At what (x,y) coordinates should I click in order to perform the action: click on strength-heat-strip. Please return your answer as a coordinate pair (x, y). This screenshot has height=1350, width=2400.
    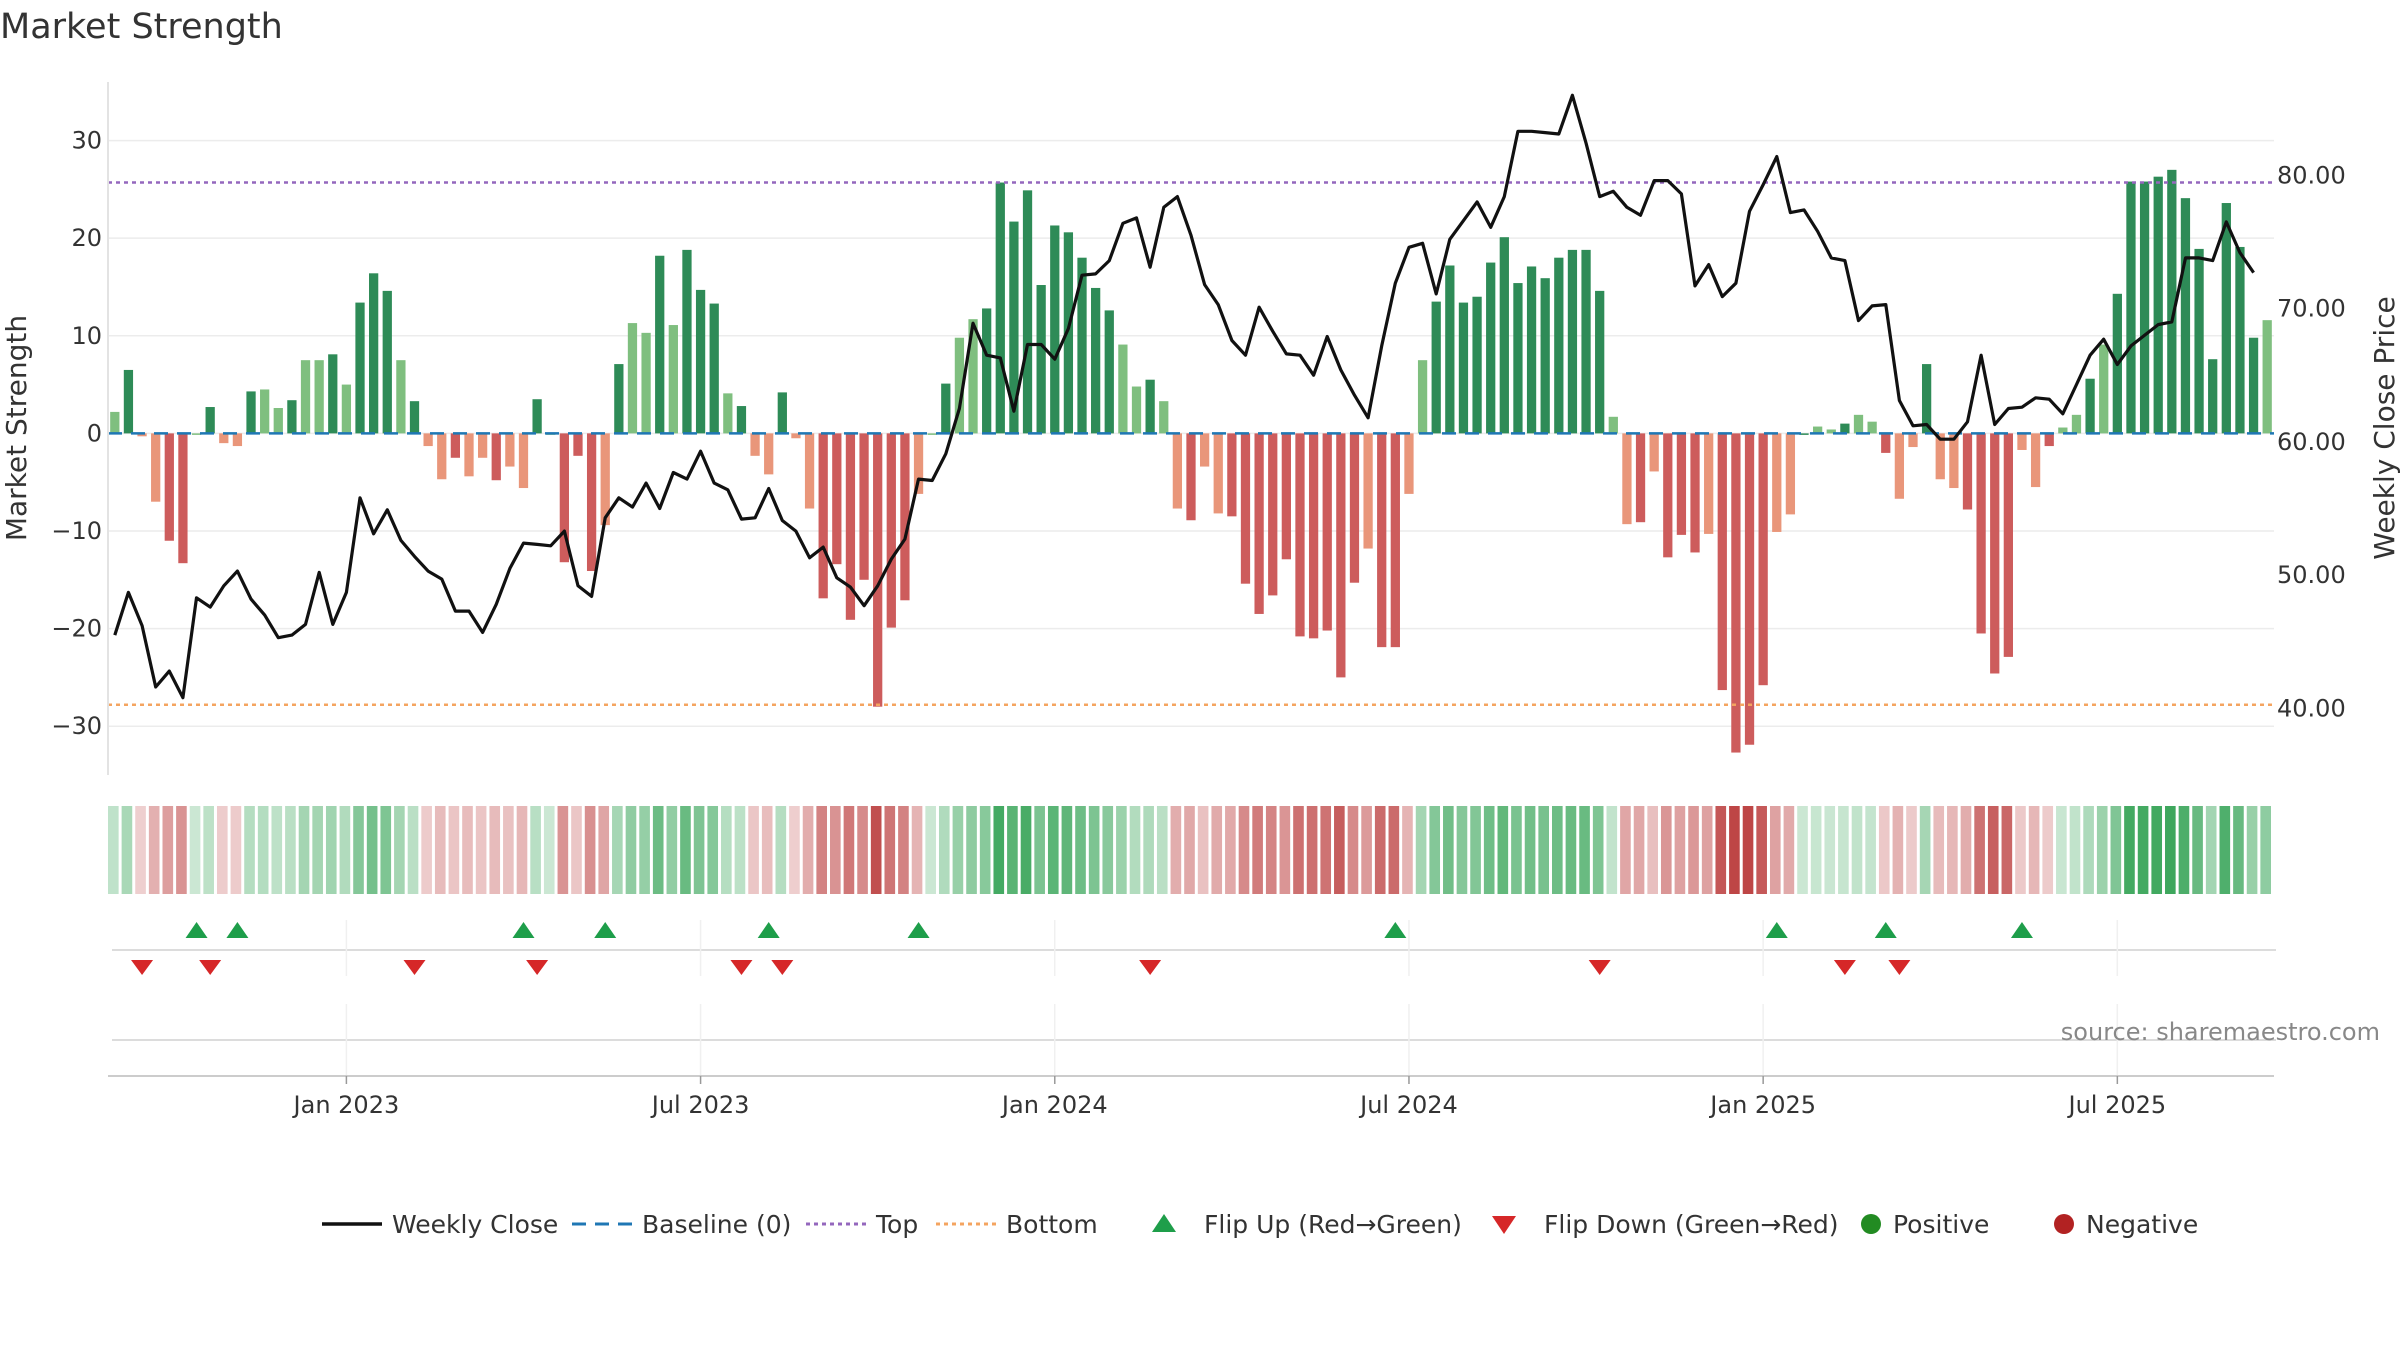
    Looking at the image, I should click on (1189, 850).